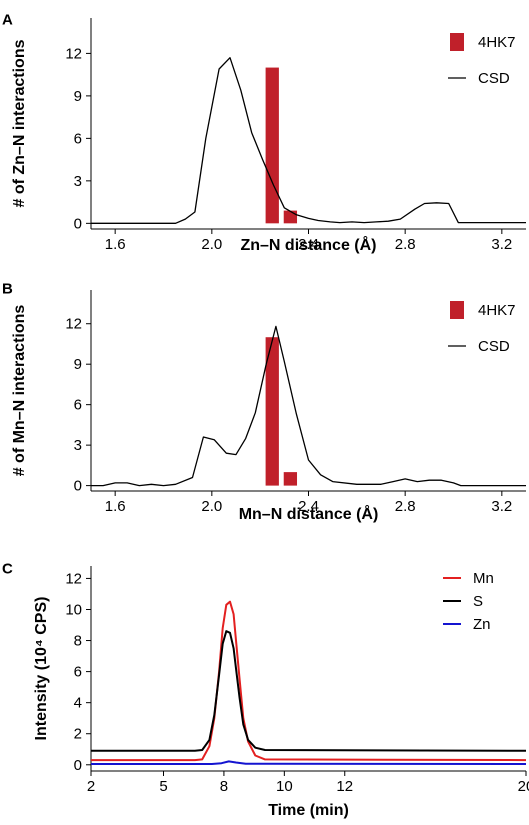 Image resolution: width=529 pixels, height=825 pixels. What do you see at coordinates (483, 578) in the screenshot?
I see `legend-label: Mn` at bounding box center [483, 578].